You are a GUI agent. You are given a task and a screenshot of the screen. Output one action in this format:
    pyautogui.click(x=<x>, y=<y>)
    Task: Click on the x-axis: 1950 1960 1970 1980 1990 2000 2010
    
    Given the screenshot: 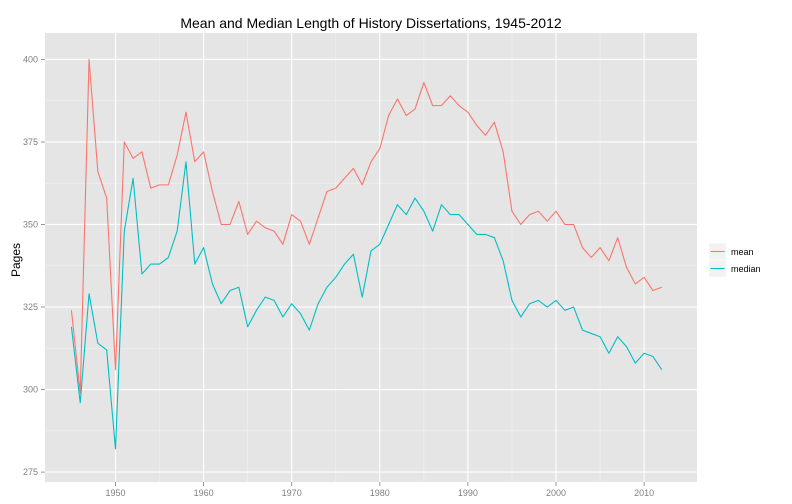 What is the action you would take?
    pyautogui.click(x=379, y=490)
    